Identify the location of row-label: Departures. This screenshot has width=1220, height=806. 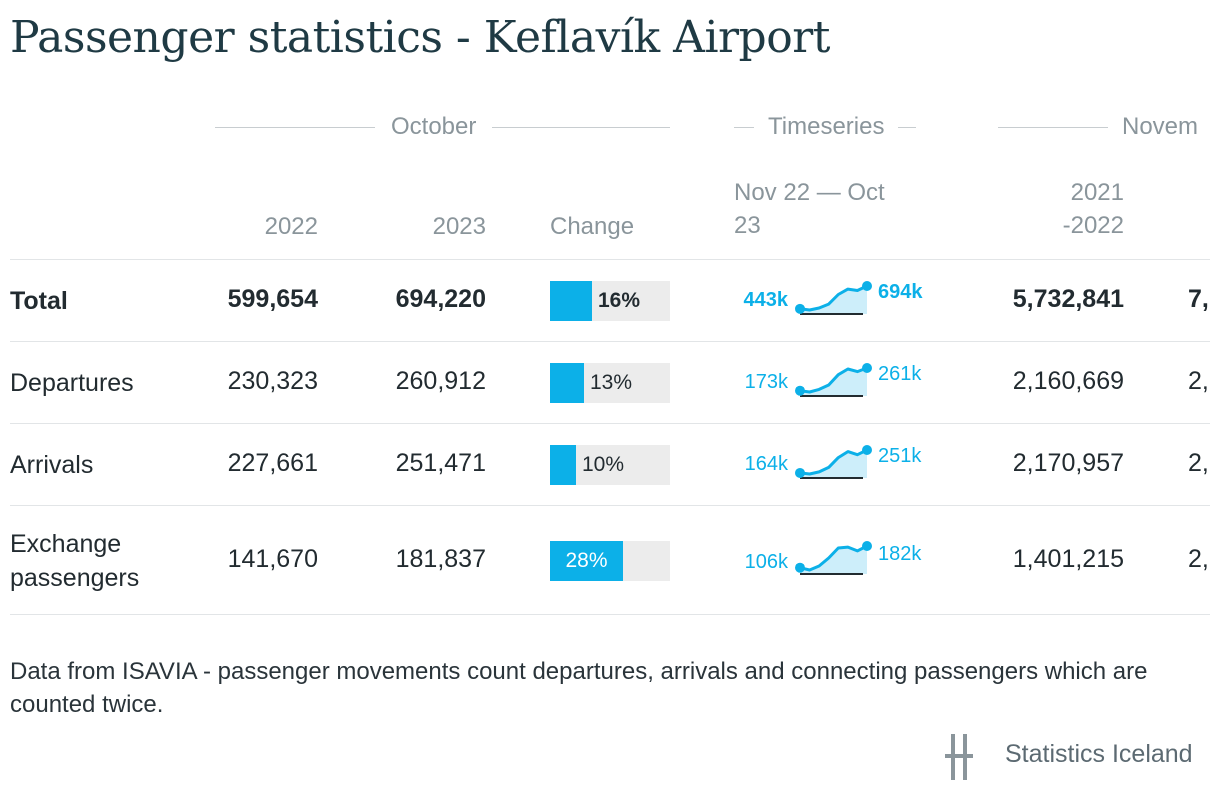
(72, 383).